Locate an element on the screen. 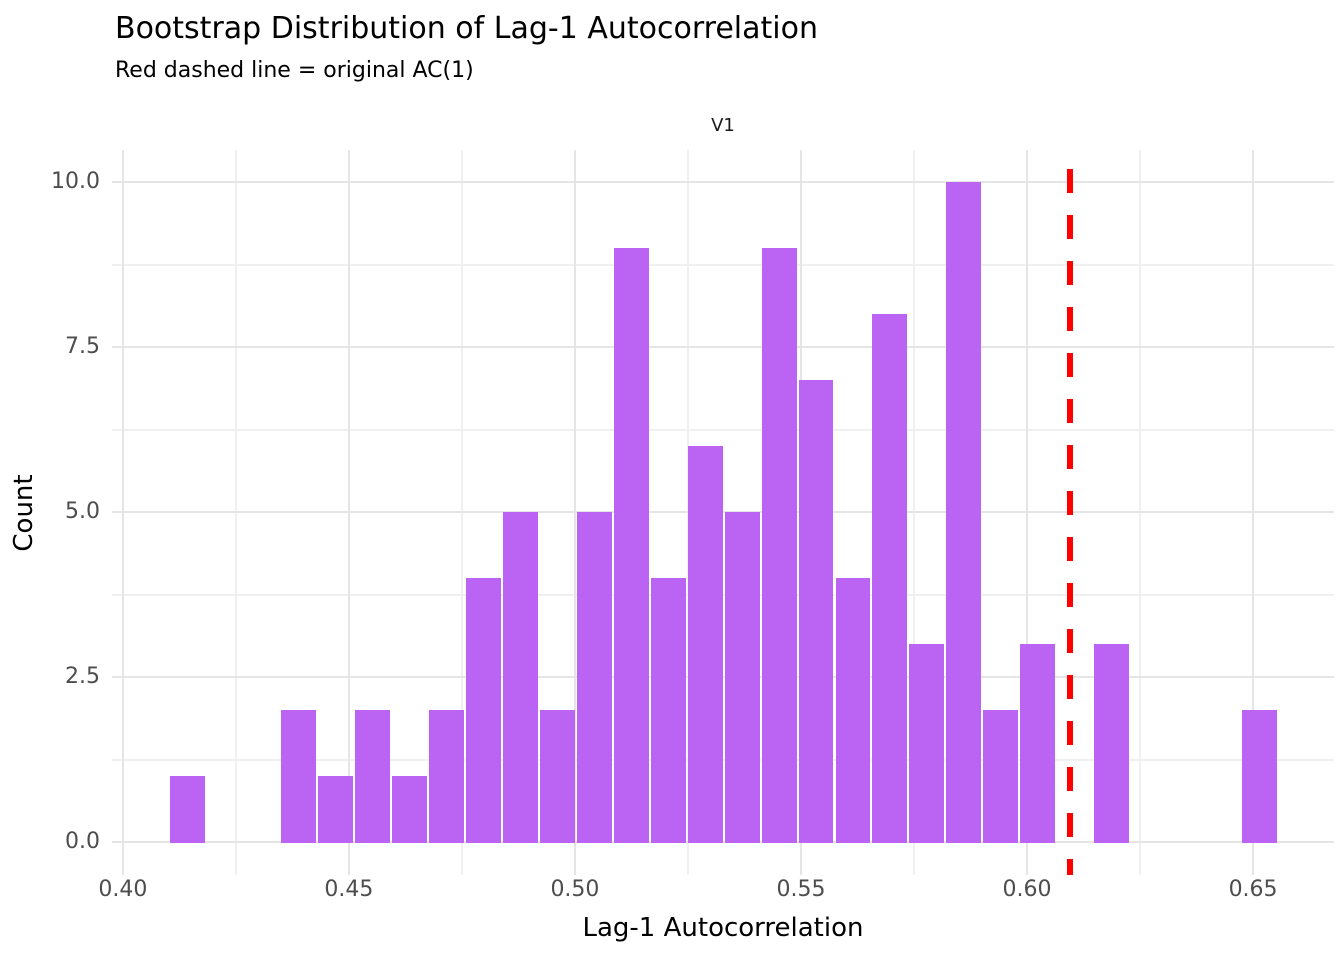 The image size is (1344, 960). y-tick-label: 5.0 is located at coordinates (82, 512).